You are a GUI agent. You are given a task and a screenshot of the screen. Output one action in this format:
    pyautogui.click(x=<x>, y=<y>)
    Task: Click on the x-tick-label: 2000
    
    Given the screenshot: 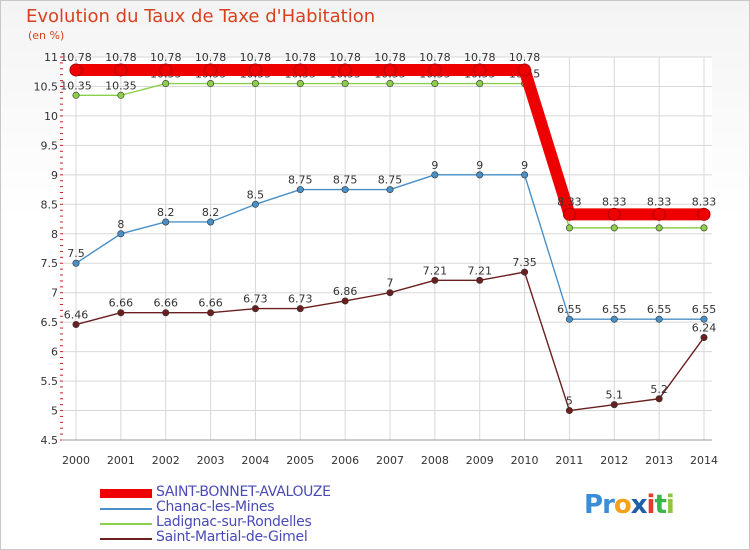 What is the action you would take?
    pyautogui.click(x=76, y=460)
    